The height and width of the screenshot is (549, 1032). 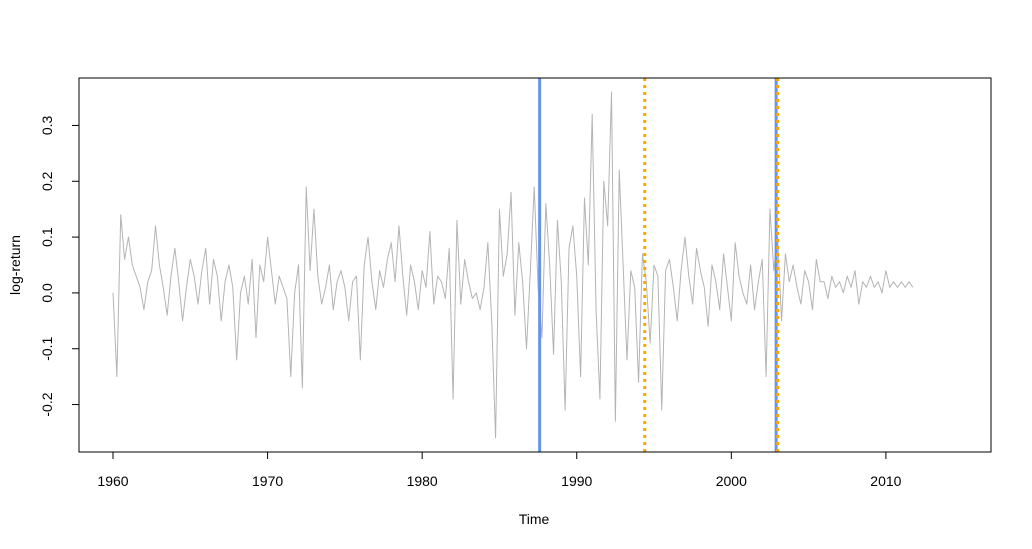 I want to click on x-tick-label: 1990, so click(x=576, y=481).